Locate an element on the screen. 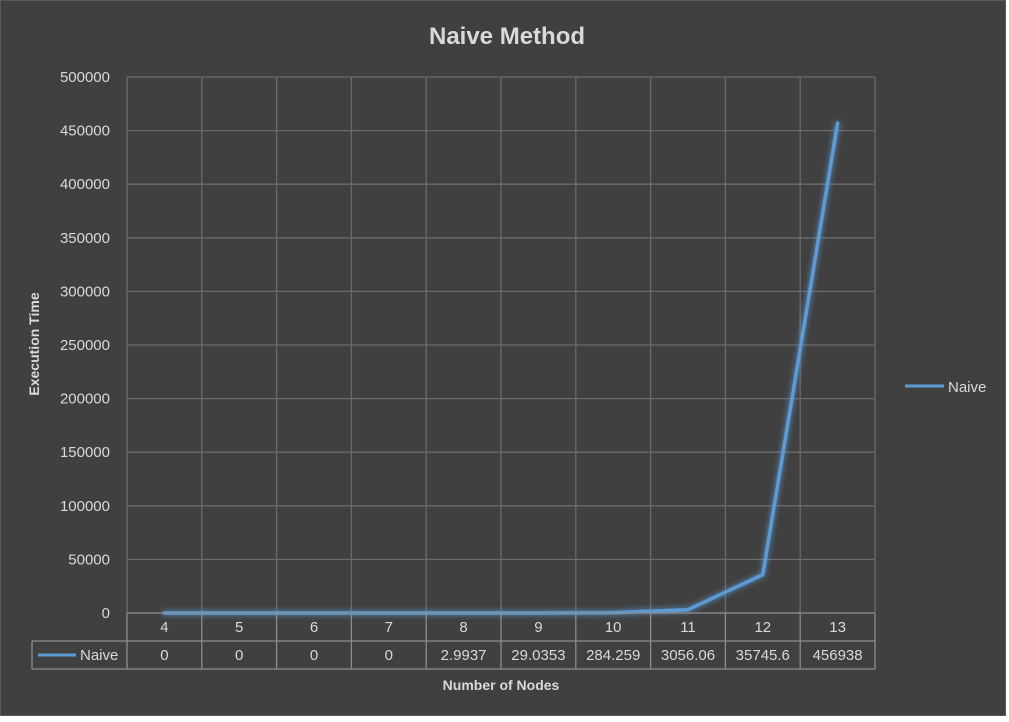  data-table-value: 3056.06 is located at coordinates (688, 655).